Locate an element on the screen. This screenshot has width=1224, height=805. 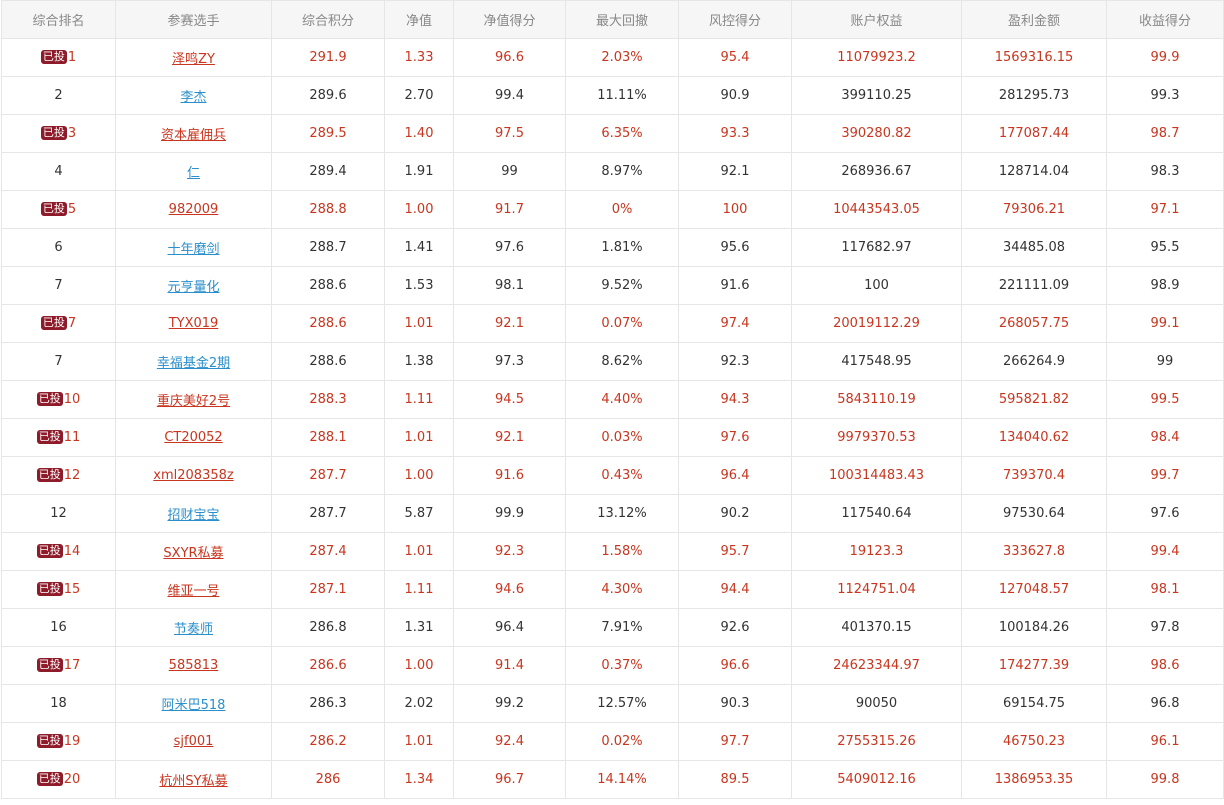
player-name-link: TYX019 is located at coordinates (193, 323).